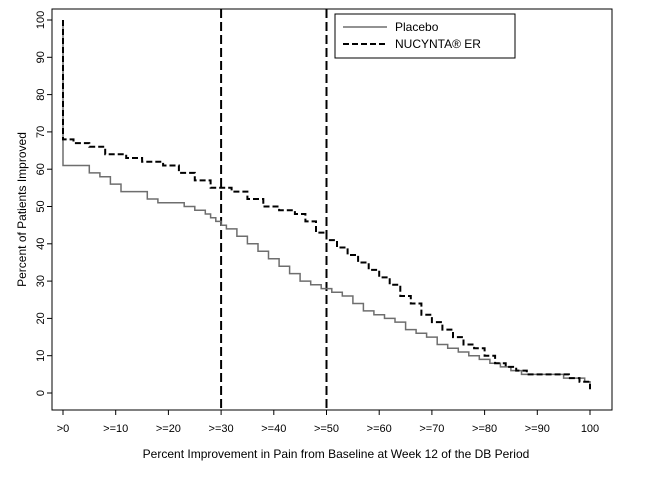 Image resolution: width=646 pixels, height=486 pixels. Describe the element at coordinates (41, 318) in the screenshot. I see `y-tick-label: 20` at that location.